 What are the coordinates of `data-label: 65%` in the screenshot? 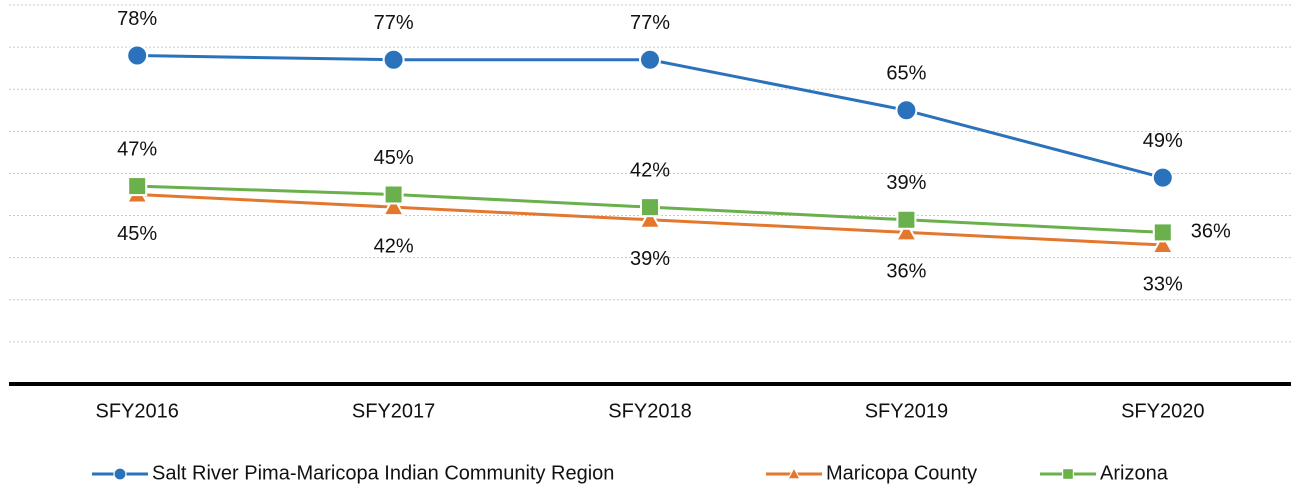 It's located at (906, 74).